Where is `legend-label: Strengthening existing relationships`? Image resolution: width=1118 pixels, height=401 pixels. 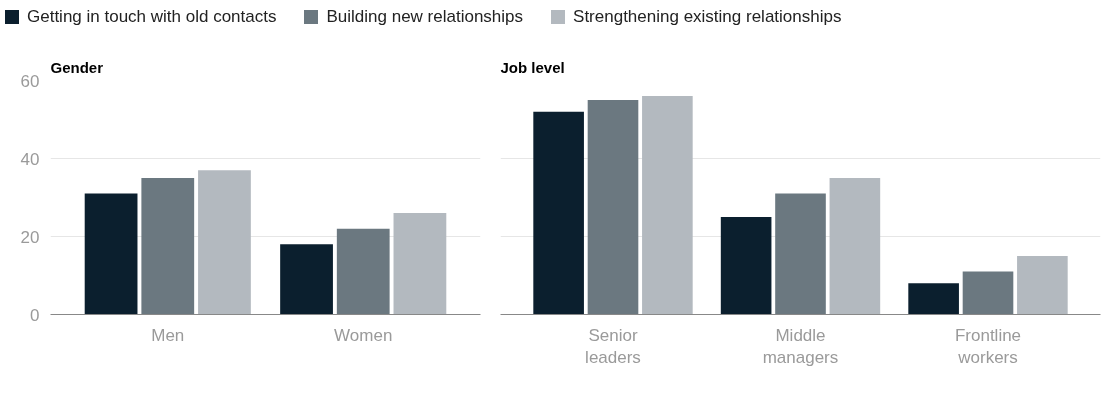 legend-label: Strengthening existing relationships is located at coordinates (707, 17).